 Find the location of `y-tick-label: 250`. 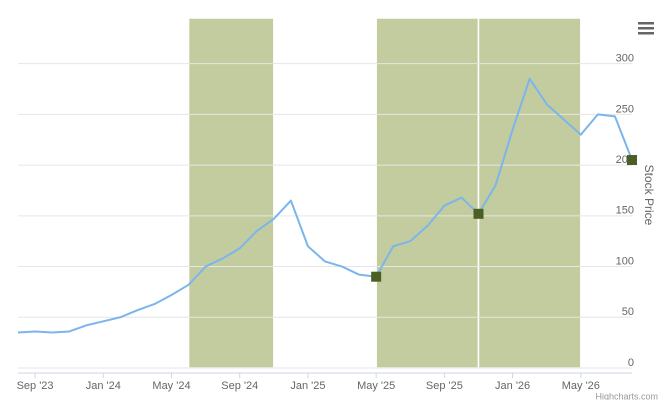

y-tick-label: 250 is located at coordinates (625, 109).